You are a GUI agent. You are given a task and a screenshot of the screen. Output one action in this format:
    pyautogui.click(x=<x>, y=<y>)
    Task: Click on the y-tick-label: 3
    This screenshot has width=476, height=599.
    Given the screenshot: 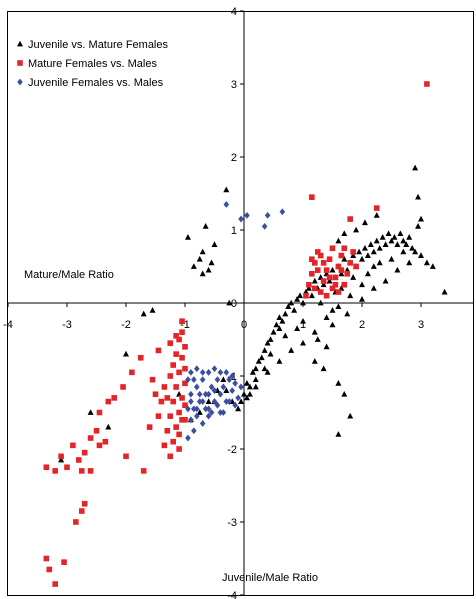 What is the action you would take?
    pyautogui.click(x=234, y=85)
    